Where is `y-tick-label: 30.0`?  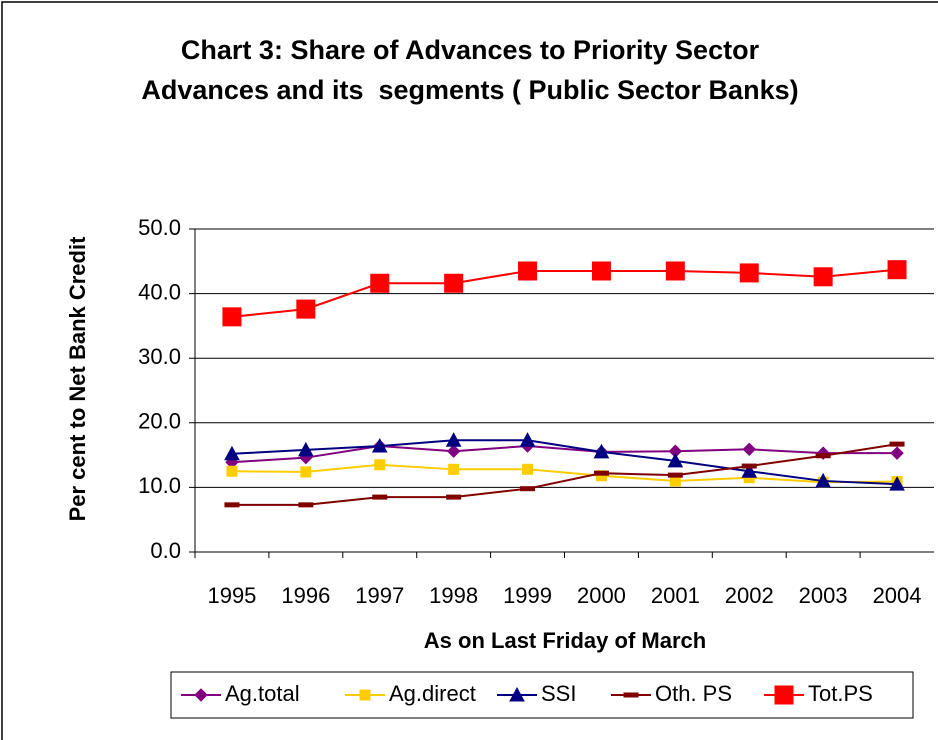
y-tick-label: 30.0 is located at coordinates (159, 356).